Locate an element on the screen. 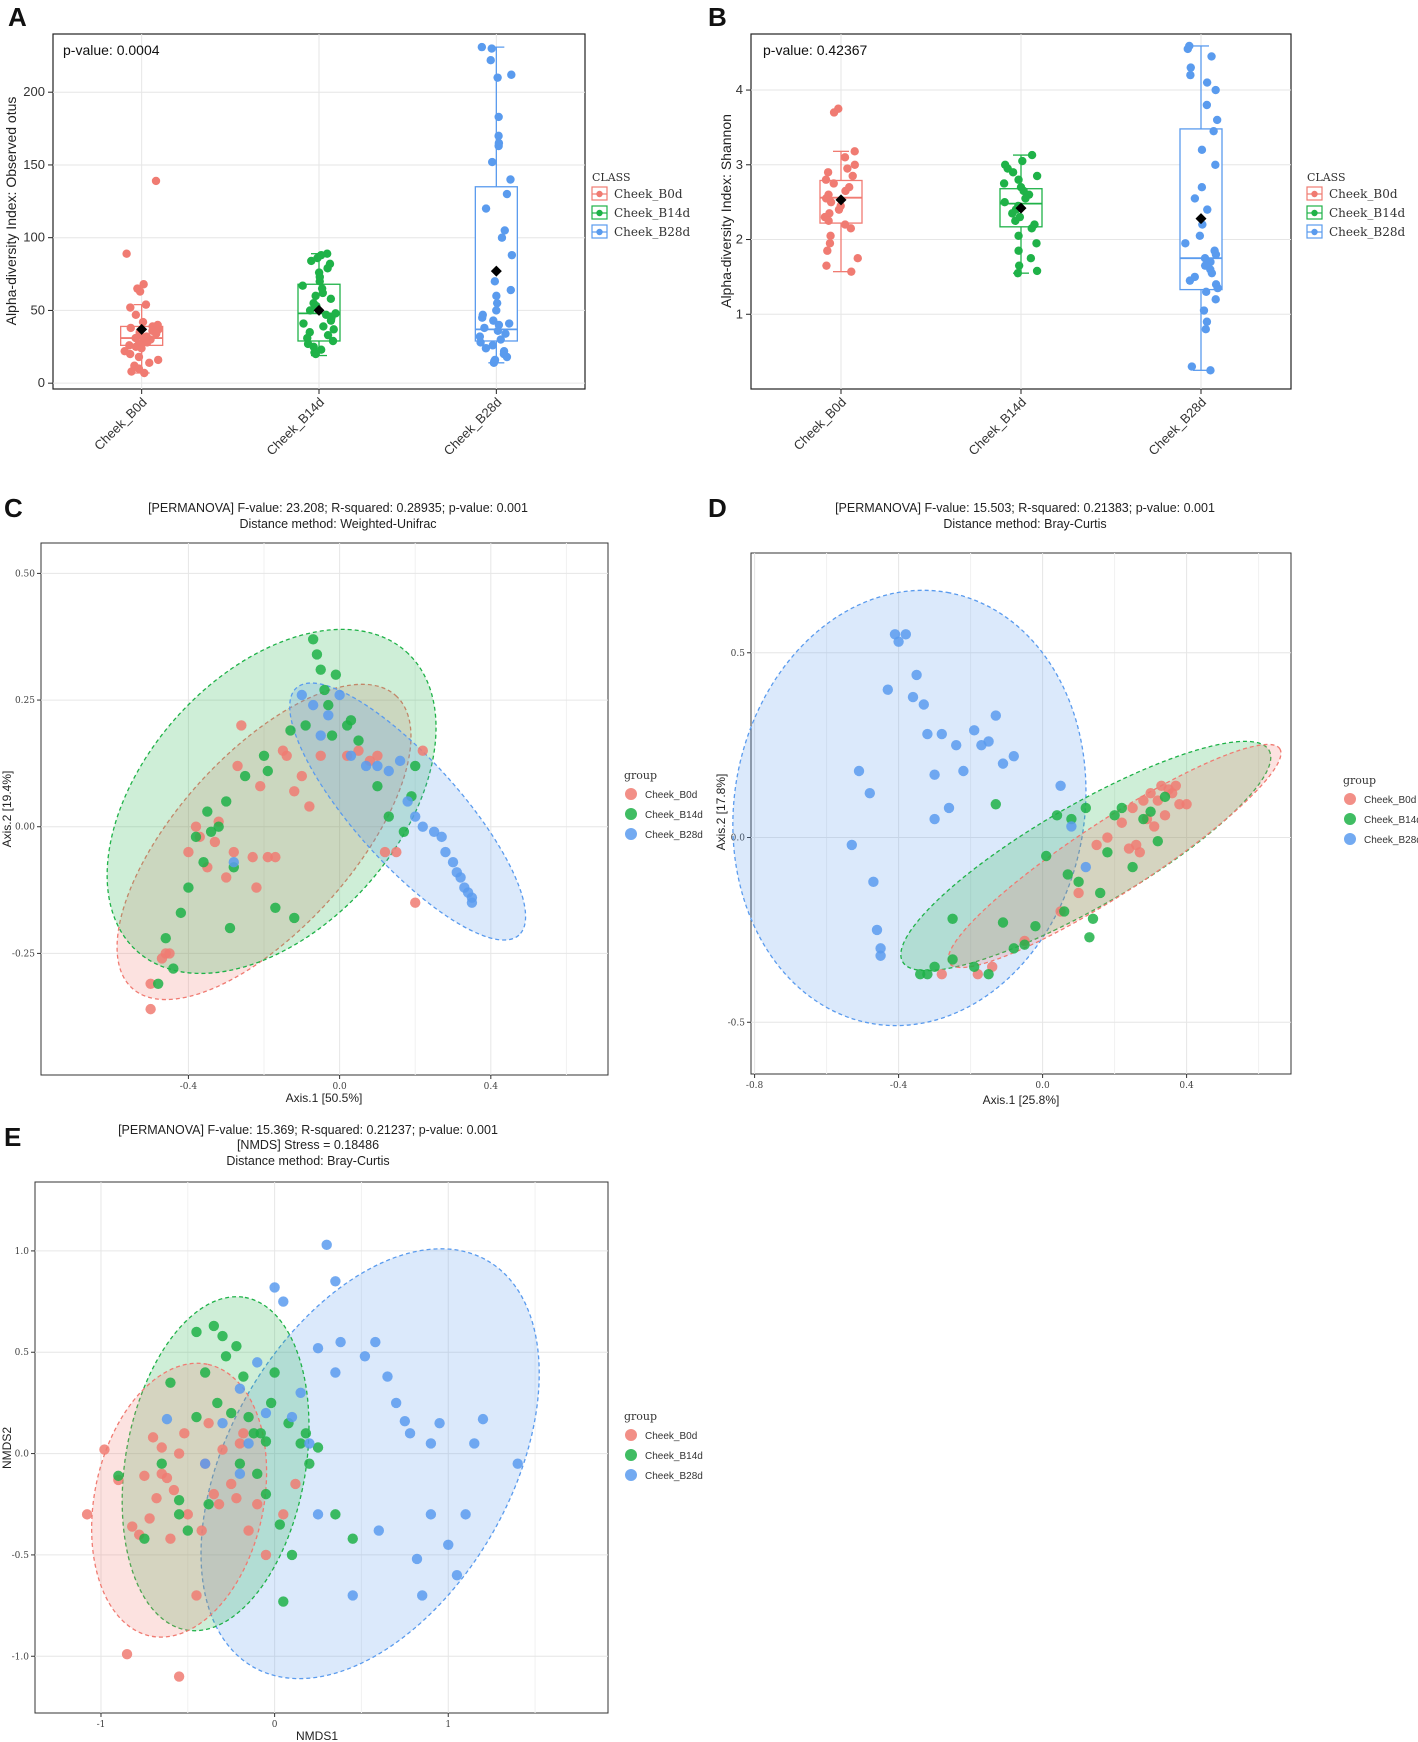  ytick-label: 0.0 is located at coordinates (738, 839).